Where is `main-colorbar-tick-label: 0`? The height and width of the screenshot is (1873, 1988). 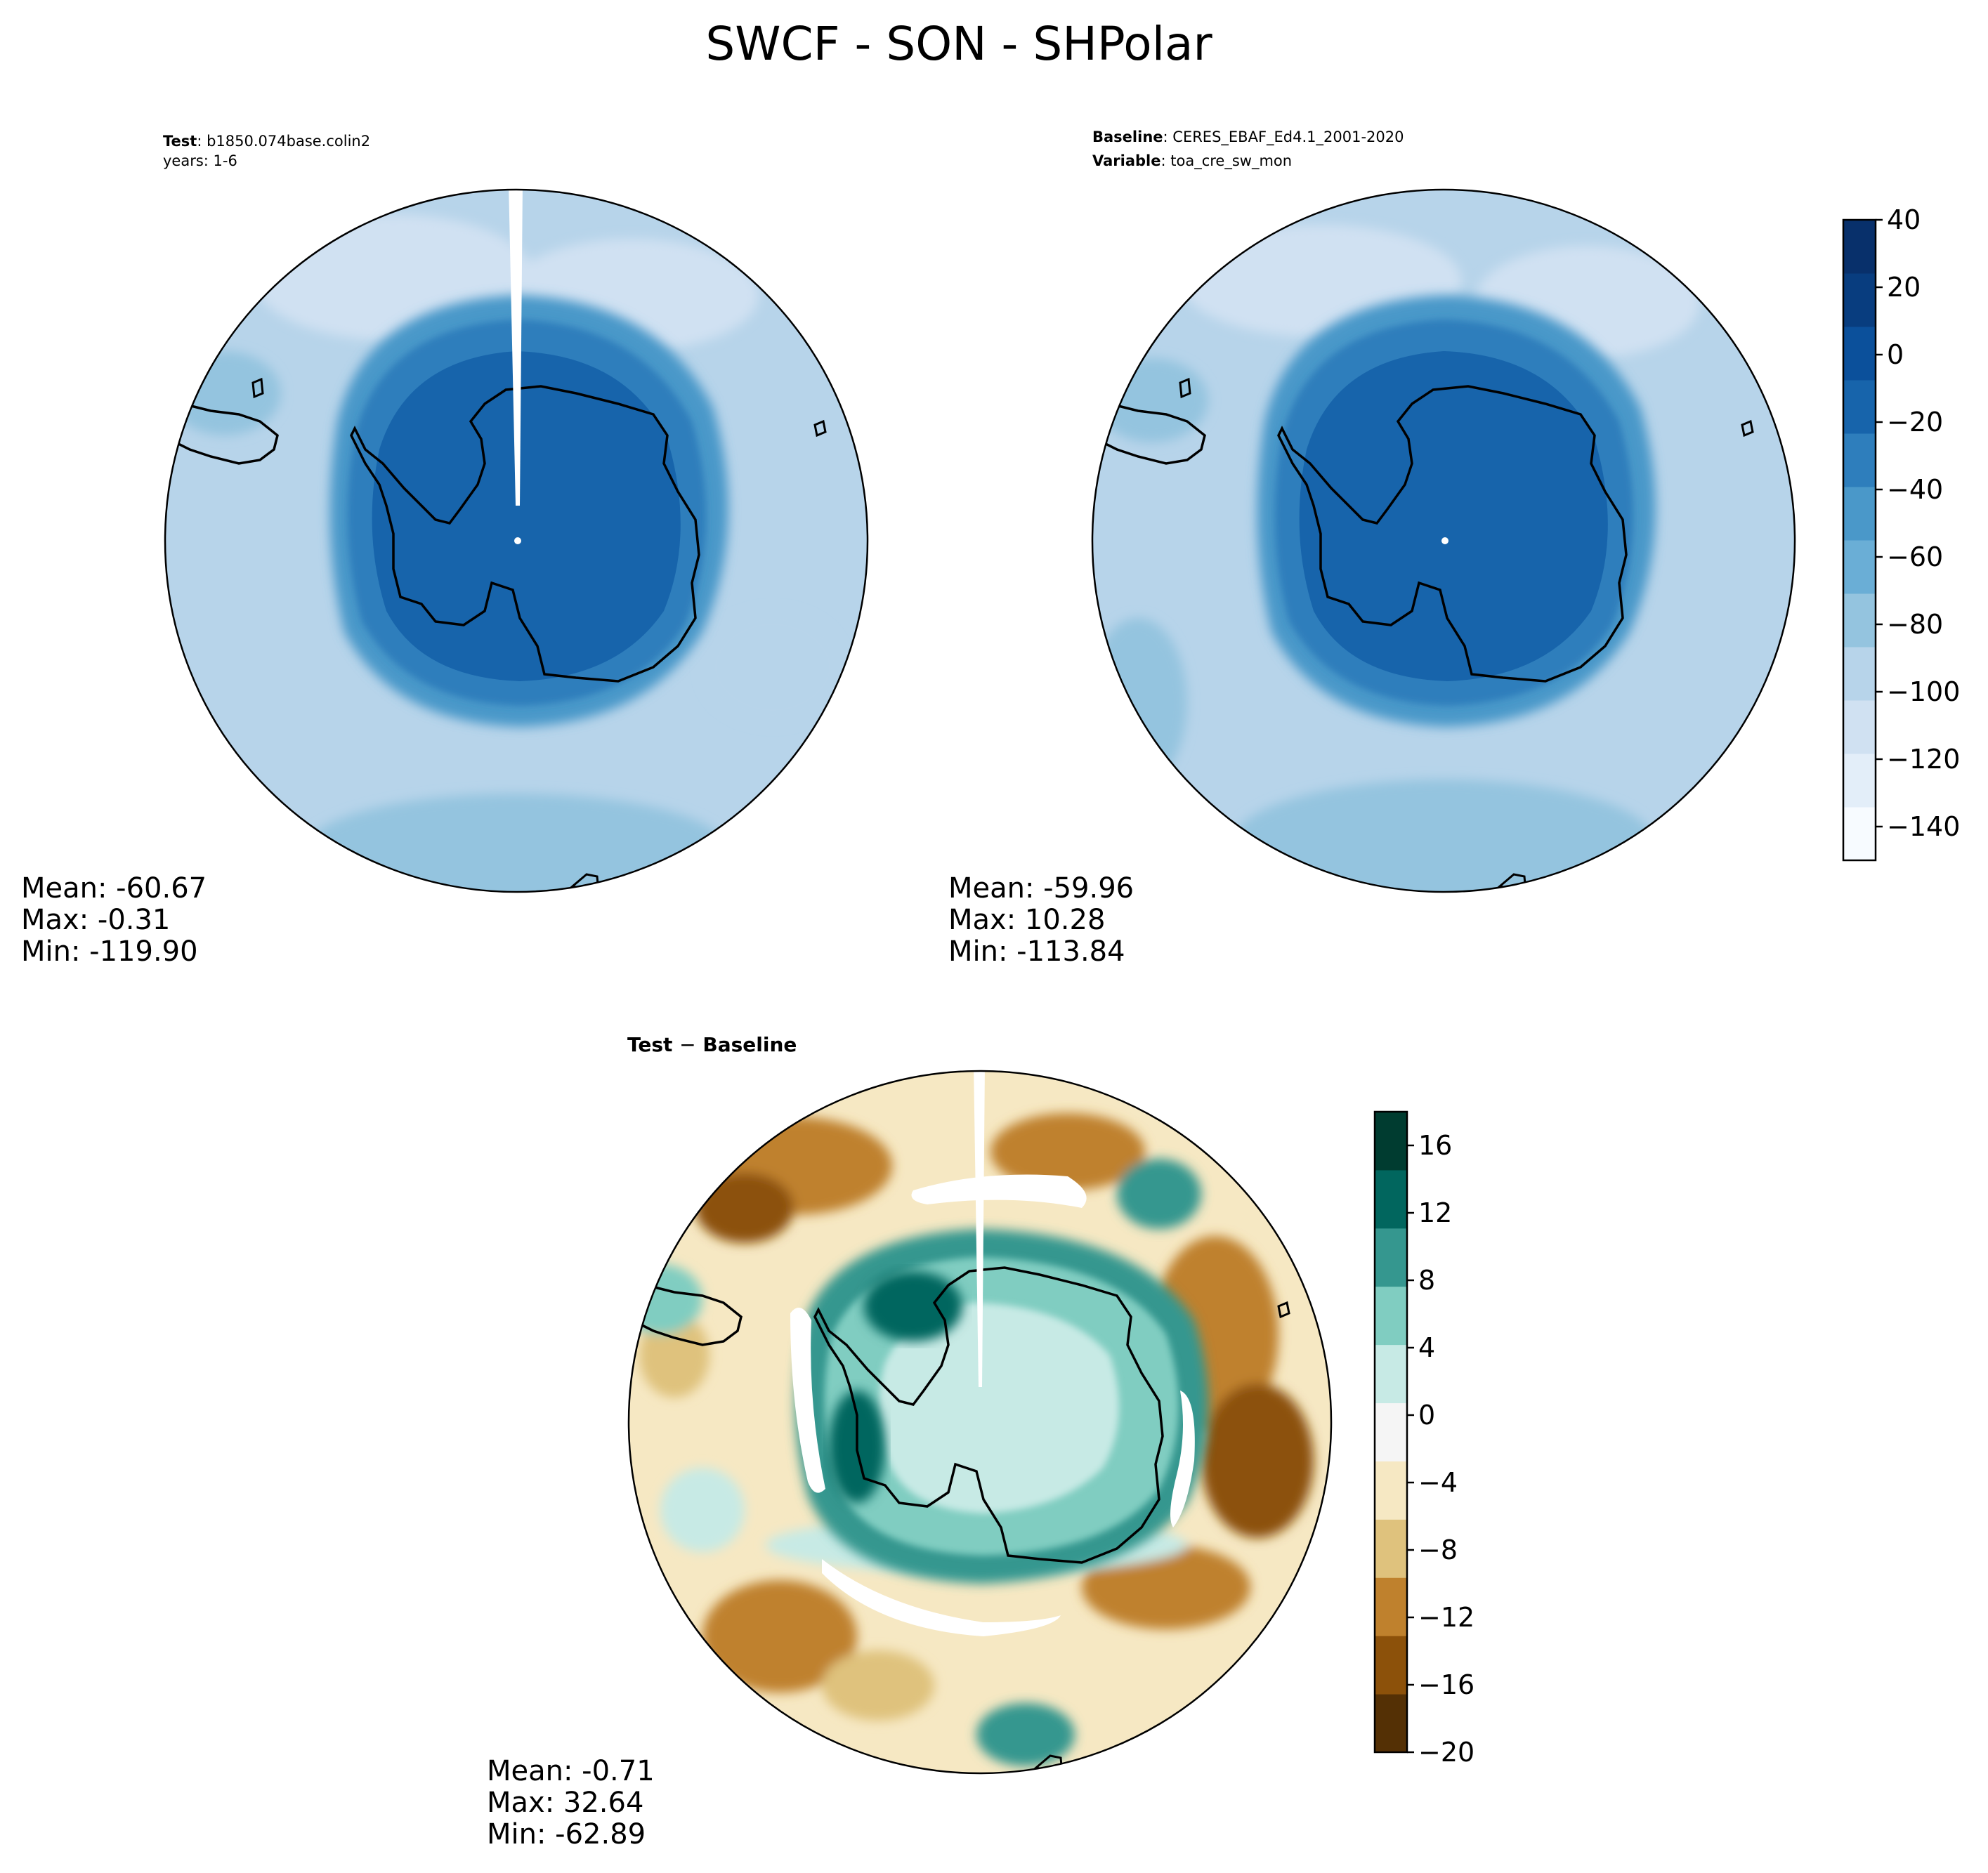 main-colorbar-tick-label: 0 is located at coordinates (1895, 354).